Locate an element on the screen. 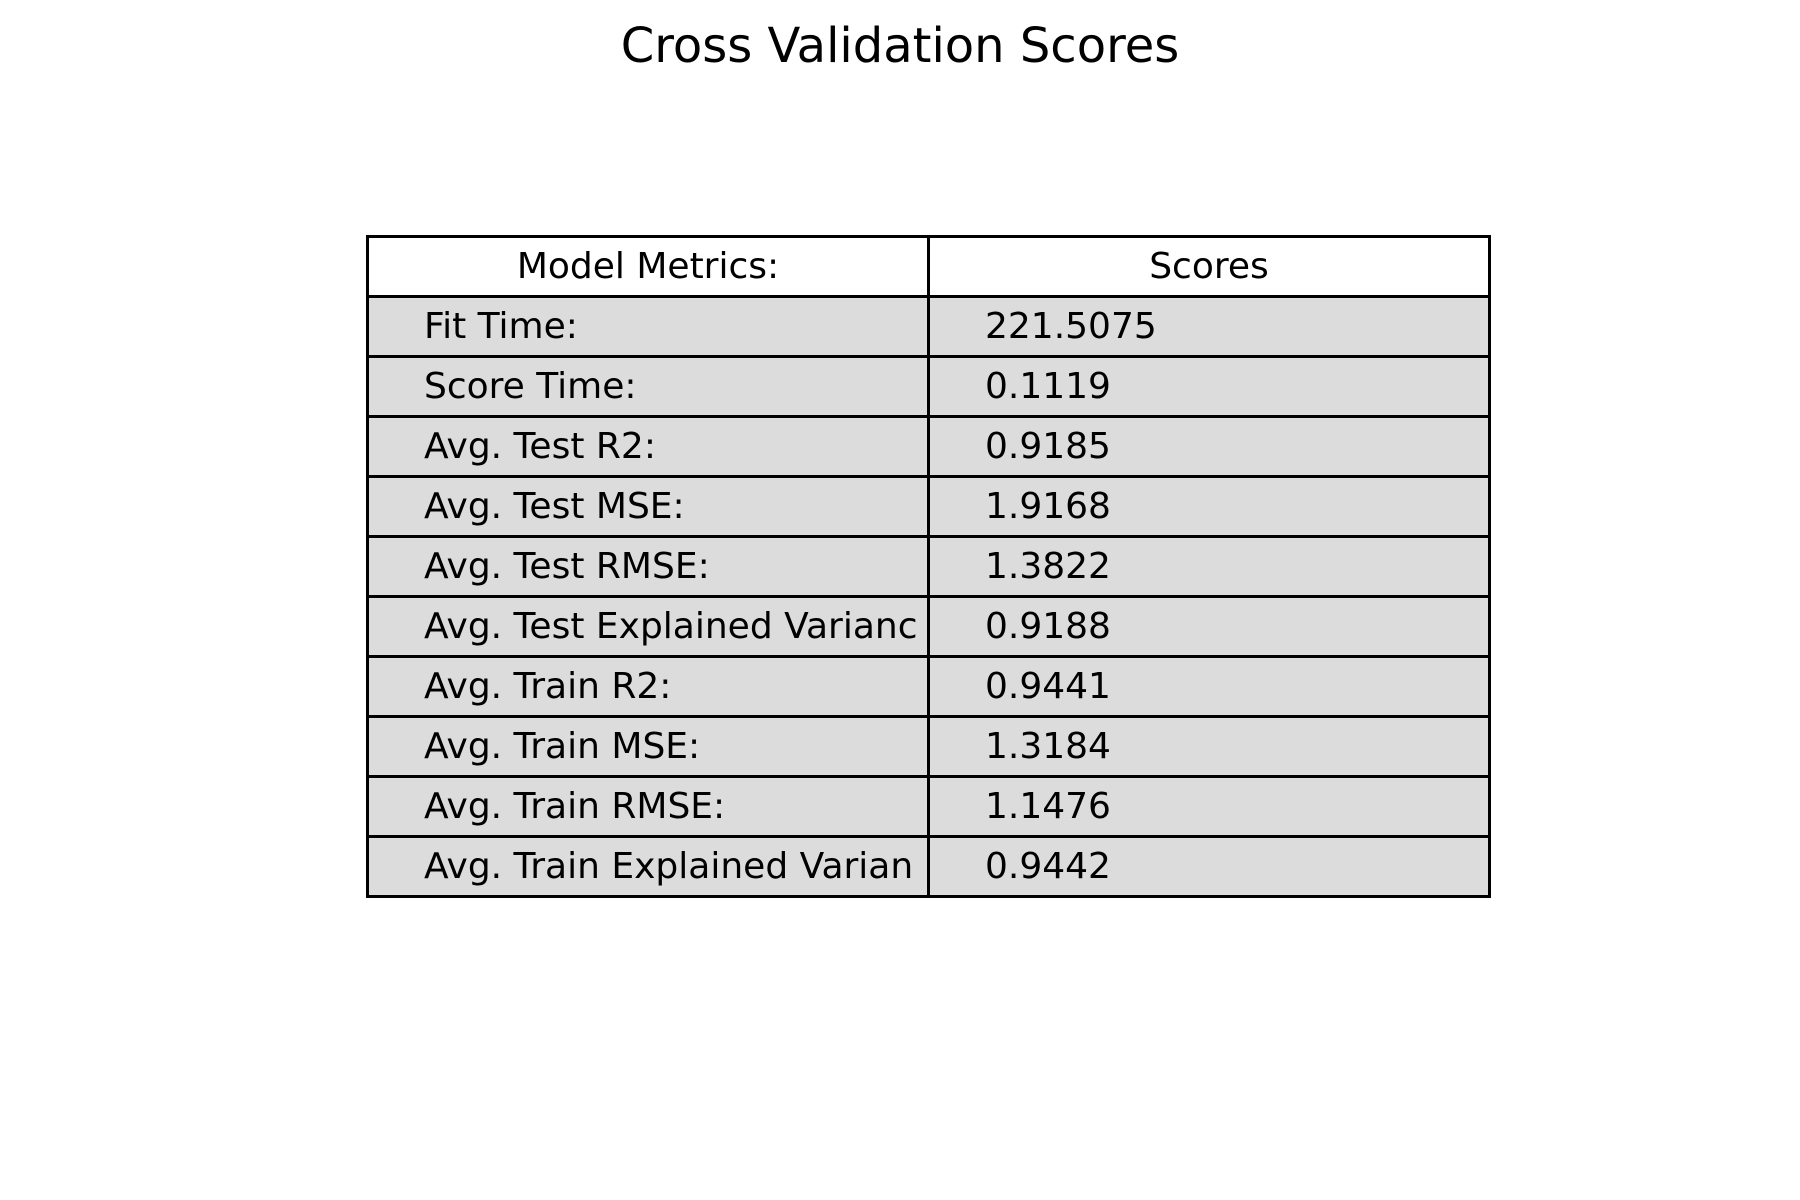 This screenshot has width=1800, height=1200. metric-name-cell: Fit Time: is located at coordinates (648, 326).